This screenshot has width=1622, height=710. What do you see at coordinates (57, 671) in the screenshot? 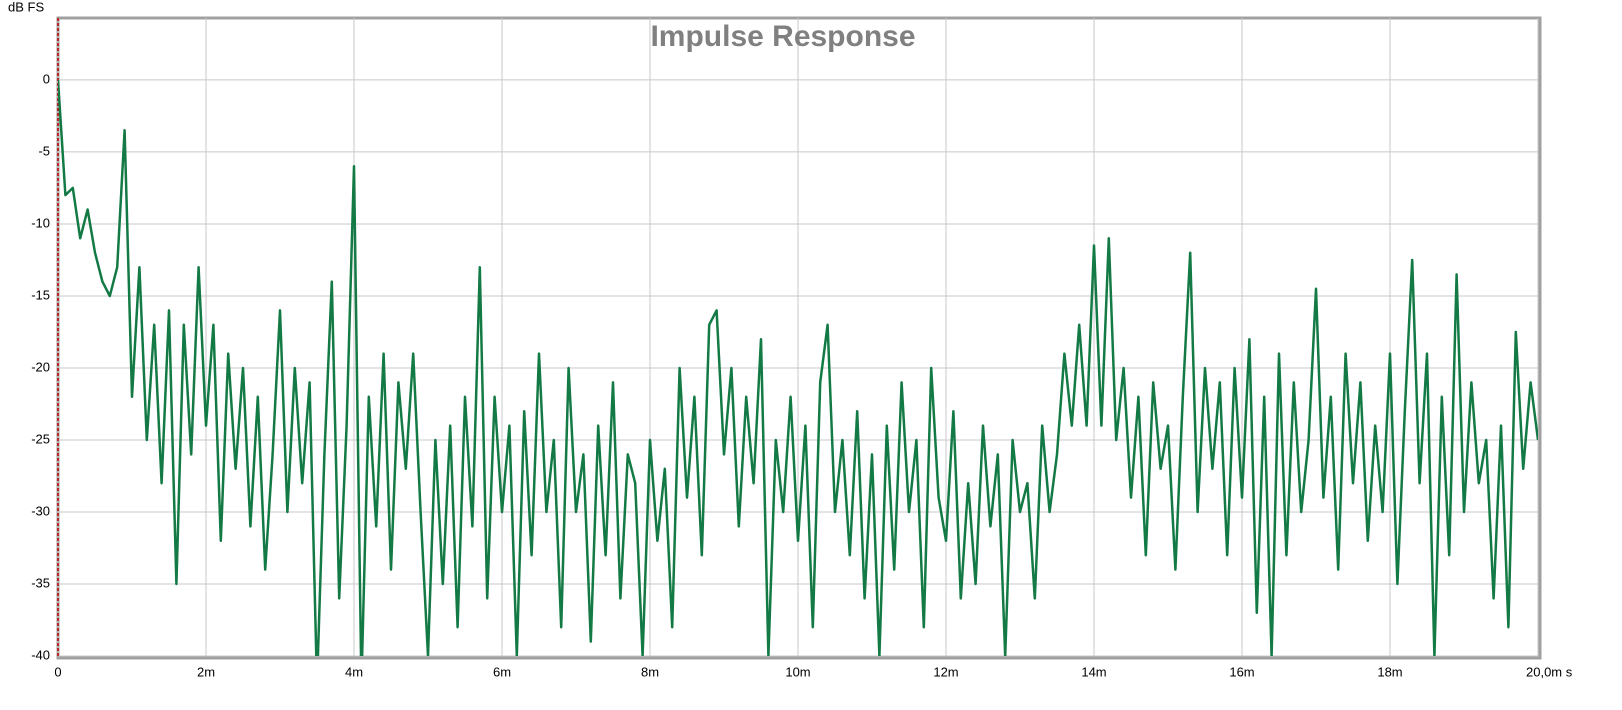
I see `x-tick-label: 0` at bounding box center [57, 671].